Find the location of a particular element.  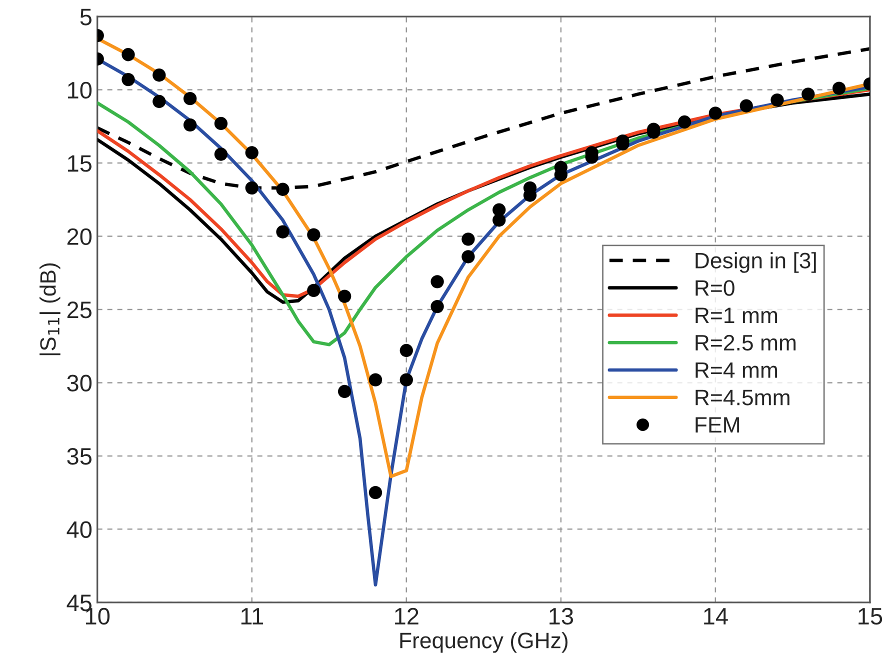

y-tick-label: 20 is located at coordinates (79, 237).